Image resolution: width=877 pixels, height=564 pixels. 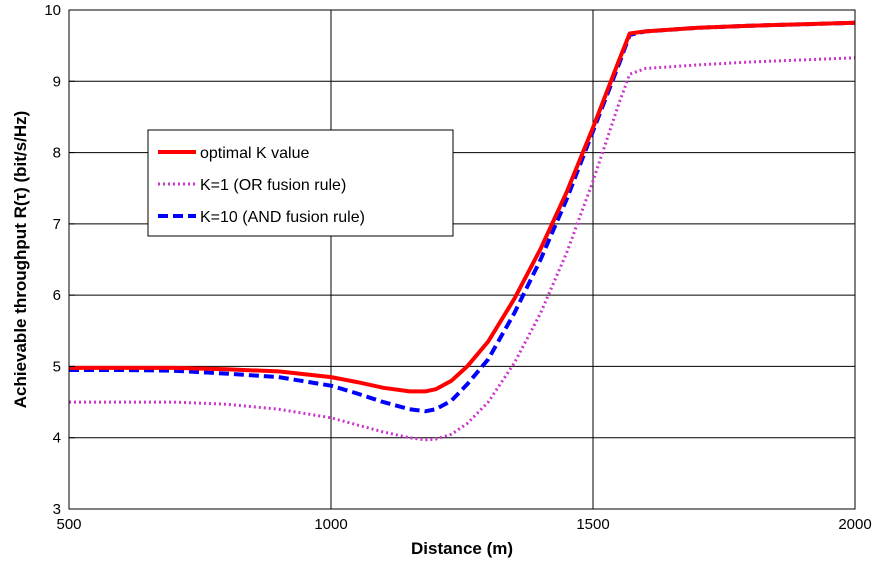 What do you see at coordinates (57, 153) in the screenshot?
I see `y-tick-label: 8` at bounding box center [57, 153].